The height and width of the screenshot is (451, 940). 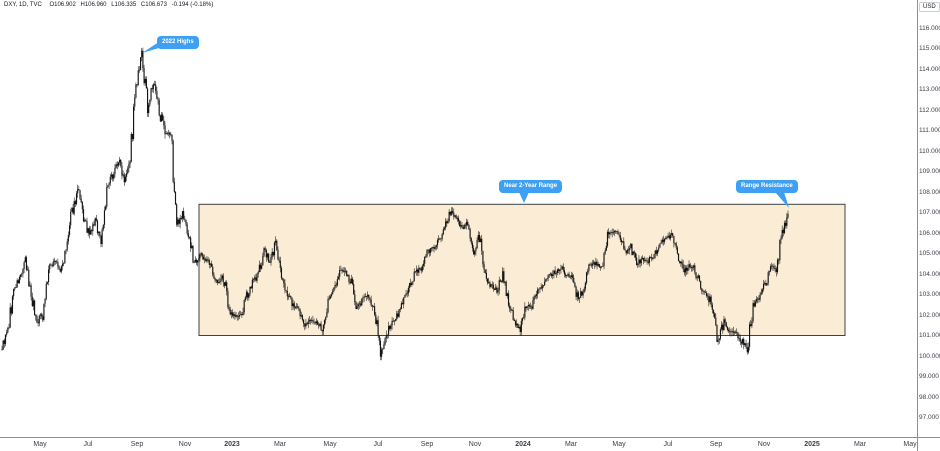 I want to click on price-axis-label: 101.000, so click(x=929, y=335).